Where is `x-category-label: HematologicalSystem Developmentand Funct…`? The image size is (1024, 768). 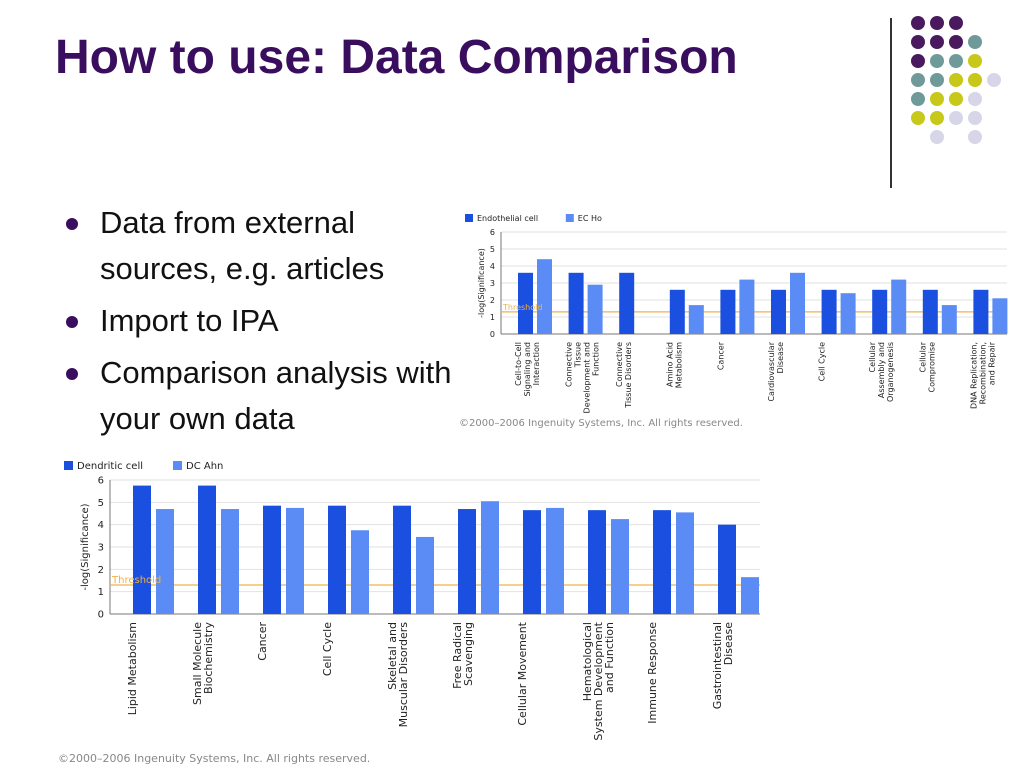
x-category-label: HematologicalSystem Developmentand Funct… is located at coordinates (598, 680).